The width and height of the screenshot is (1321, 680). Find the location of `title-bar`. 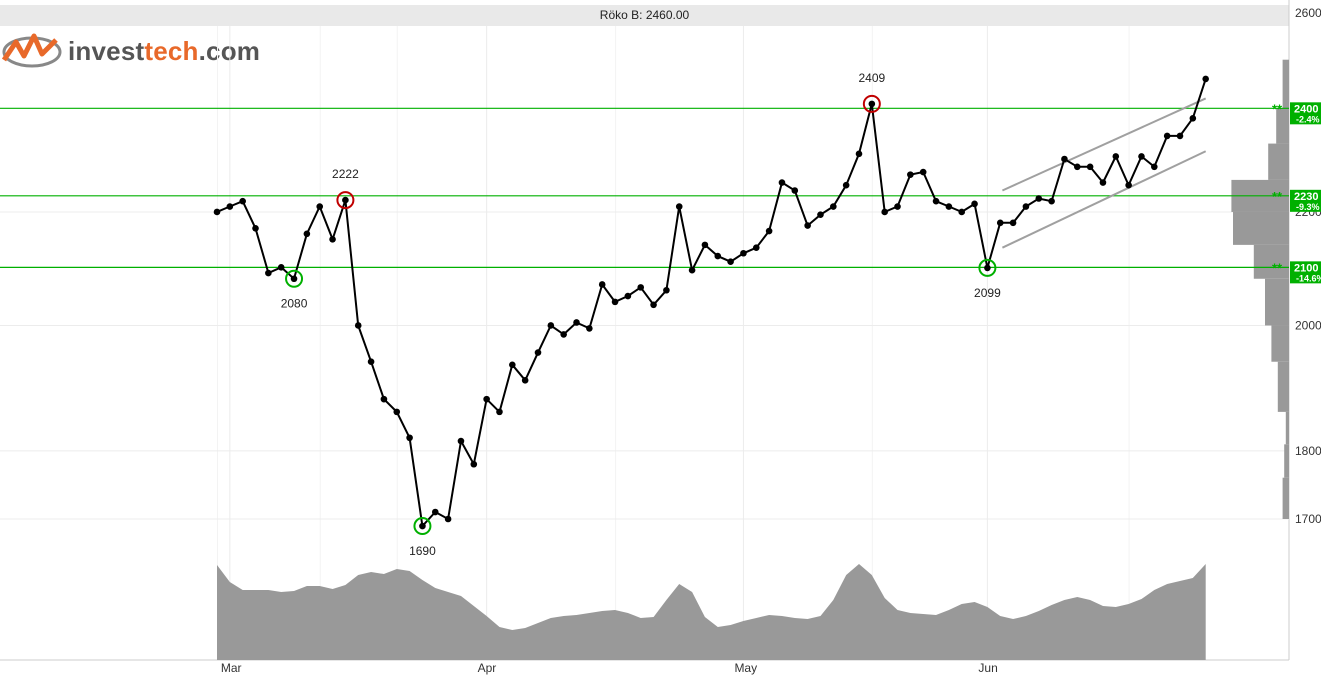

title-bar is located at coordinates (644, 15).